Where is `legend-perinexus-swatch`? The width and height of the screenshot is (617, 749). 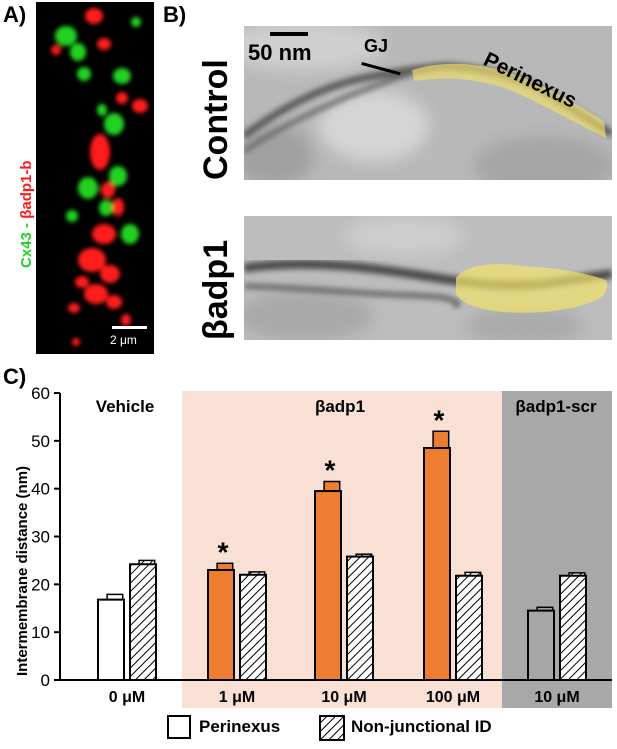
legend-perinexus-swatch is located at coordinates (179, 727).